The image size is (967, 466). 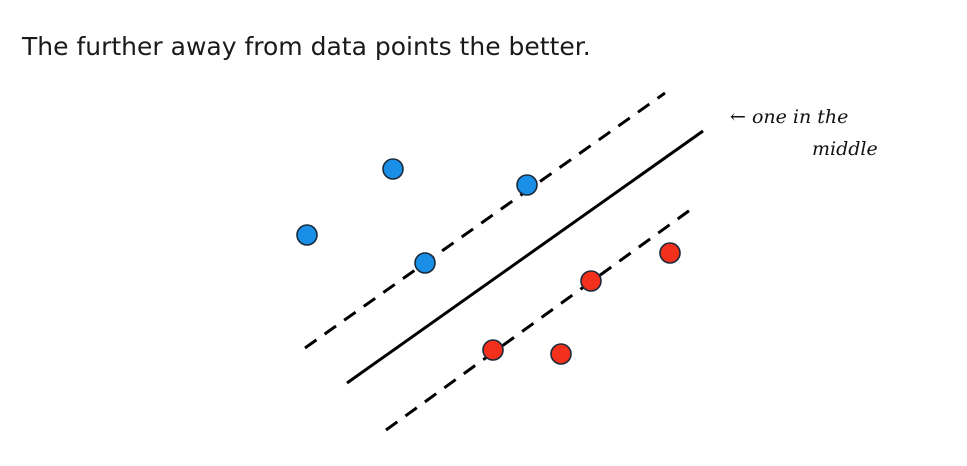 I want to click on annotation-line-2: middle, so click(x=845, y=149).